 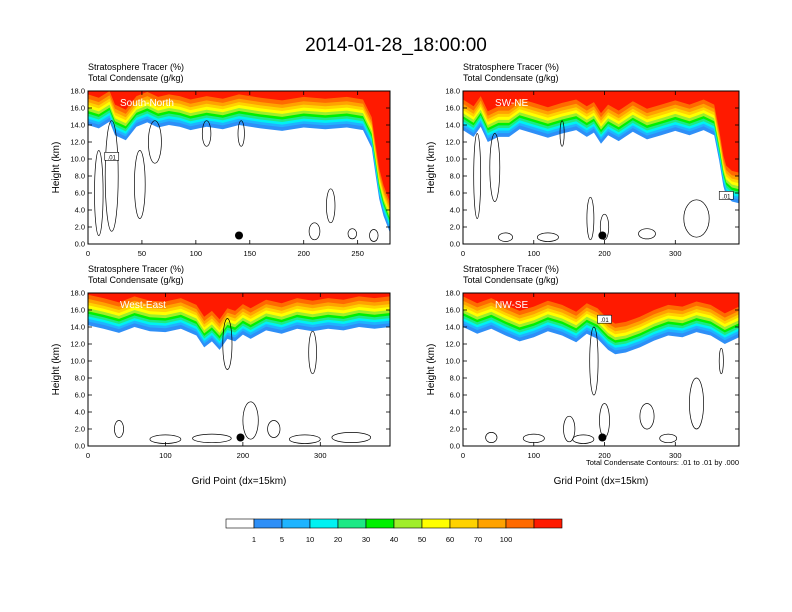 What do you see at coordinates (394, 531) in the screenshot?
I see `colorbar: 1 5 10 20 30 40 50 60 70 100` at bounding box center [394, 531].